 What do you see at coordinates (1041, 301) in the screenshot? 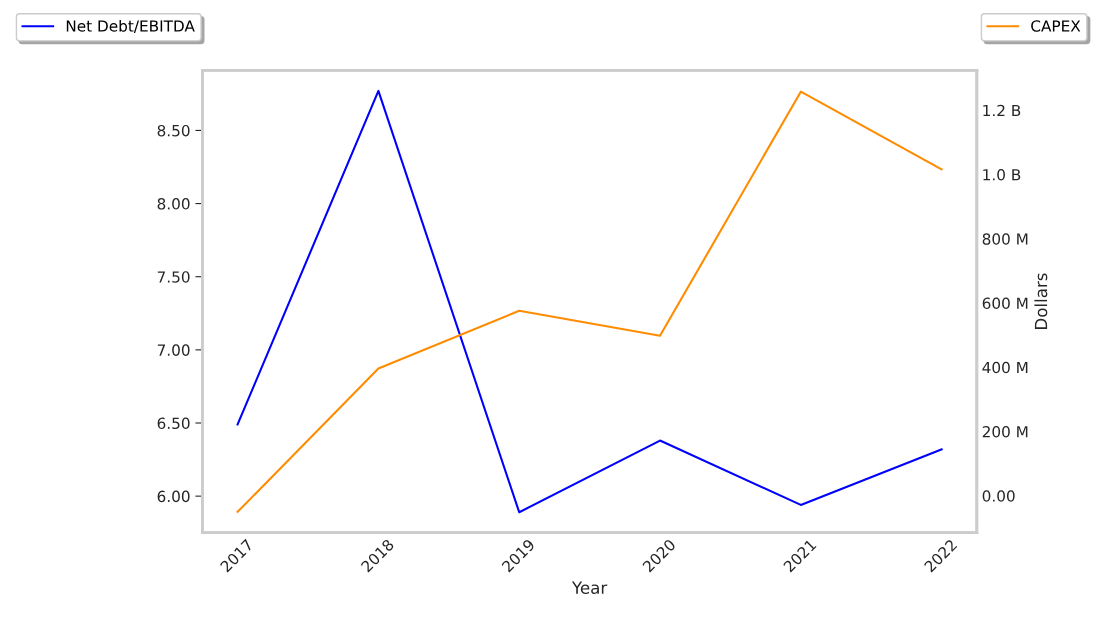
I see `y2-axis-title: Dollars` at bounding box center [1041, 301].